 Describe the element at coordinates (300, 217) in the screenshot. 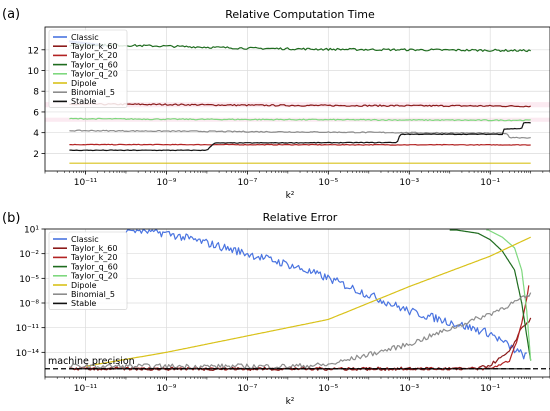

I see `panel-b-title: Relative Error` at that location.